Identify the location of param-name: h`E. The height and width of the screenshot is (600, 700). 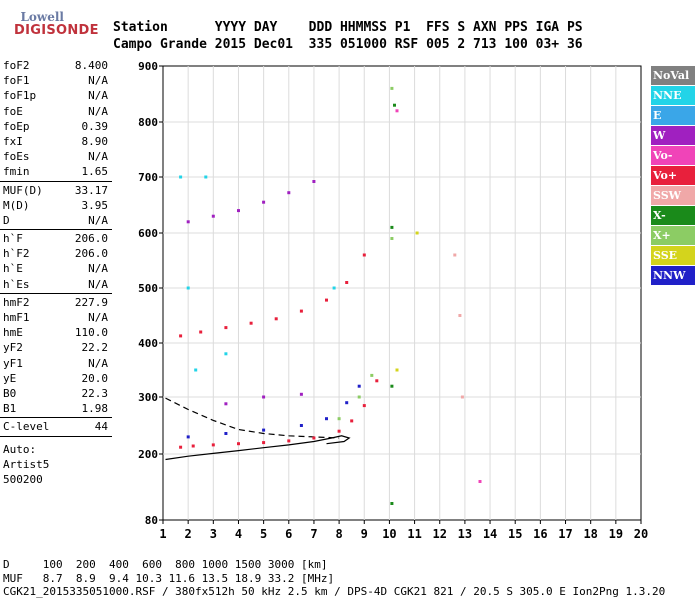
(13, 269).